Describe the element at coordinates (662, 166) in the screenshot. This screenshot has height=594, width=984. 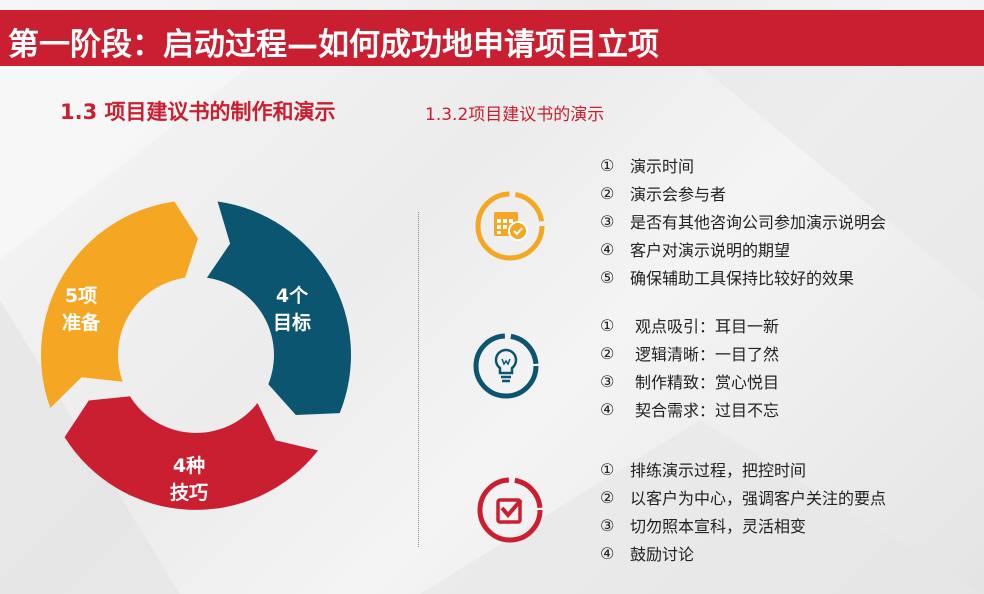
I see `item-text: 演示时间` at that location.